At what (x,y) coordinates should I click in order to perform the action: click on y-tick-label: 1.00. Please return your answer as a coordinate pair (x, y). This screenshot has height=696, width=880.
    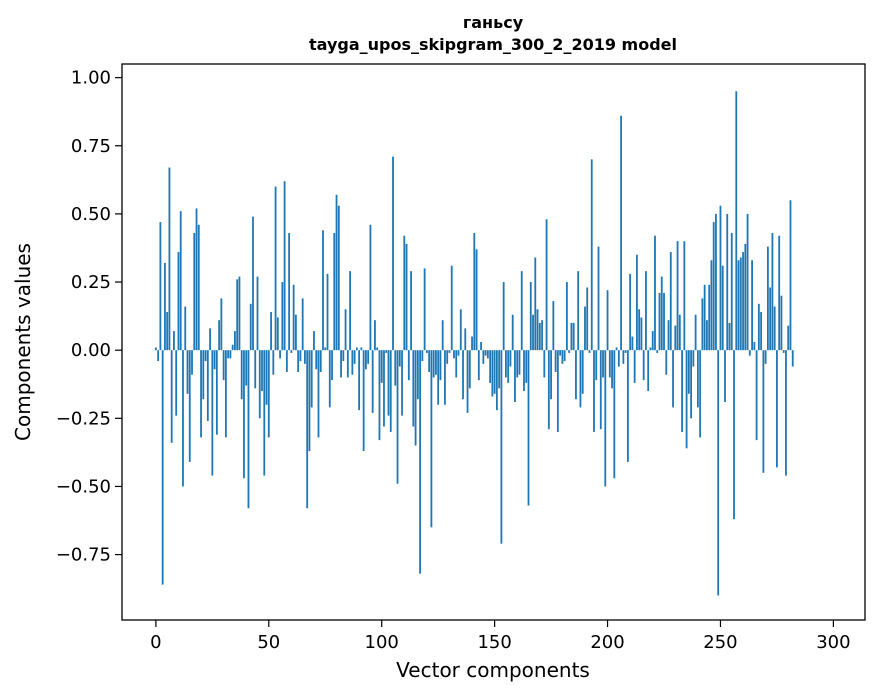
    Looking at the image, I should click on (91, 78).